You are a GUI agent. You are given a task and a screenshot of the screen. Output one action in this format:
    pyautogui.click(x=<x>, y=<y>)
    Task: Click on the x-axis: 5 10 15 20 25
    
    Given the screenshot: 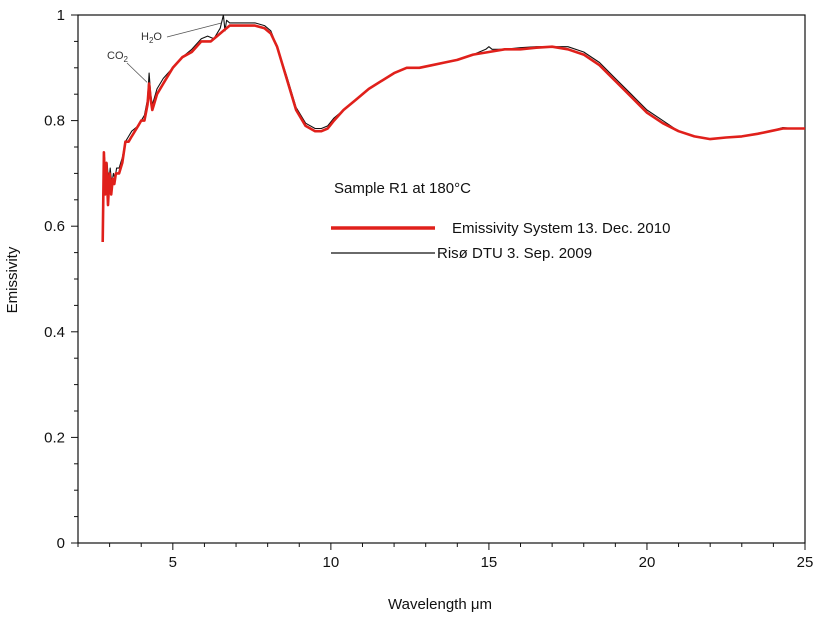 What is the action you would take?
    pyautogui.click(x=445, y=557)
    